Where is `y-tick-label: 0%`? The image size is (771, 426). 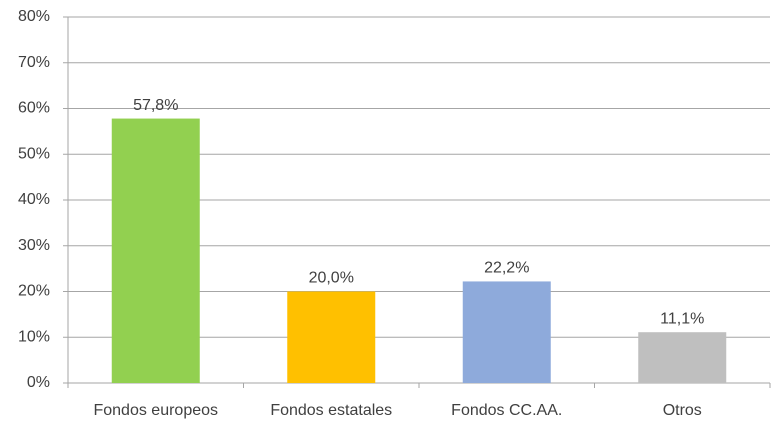
y-tick-label: 0% is located at coordinates (38, 382).